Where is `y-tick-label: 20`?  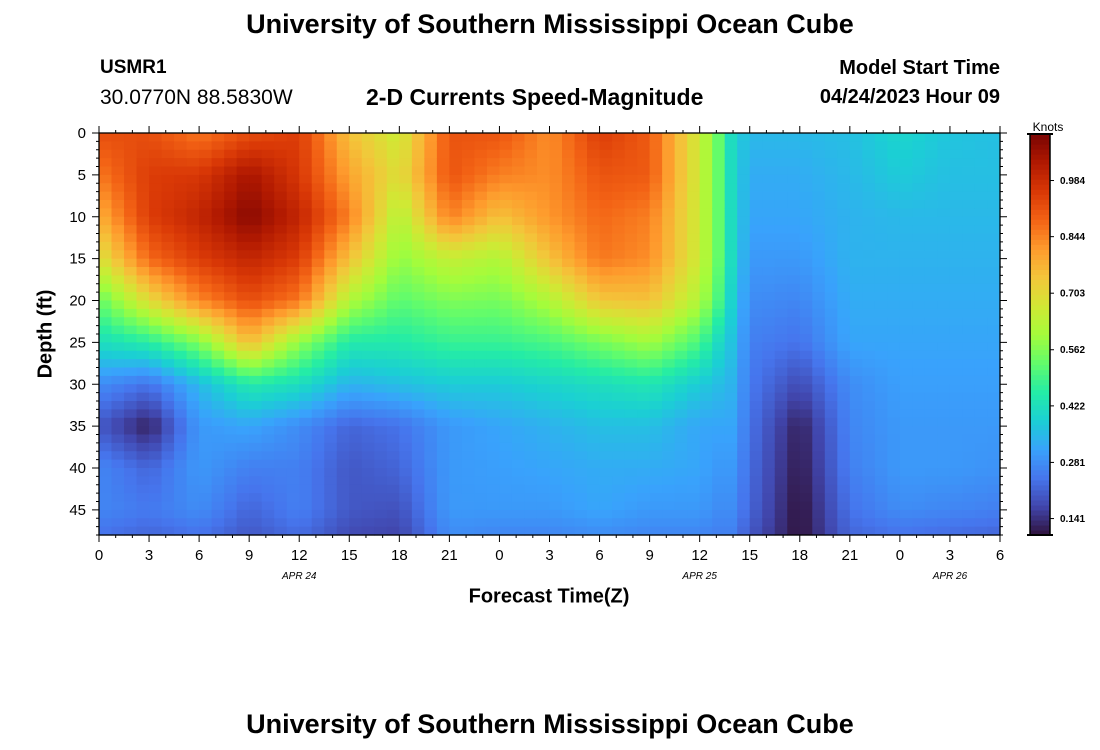 y-tick-label: 20 is located at coordinates (77, 301).